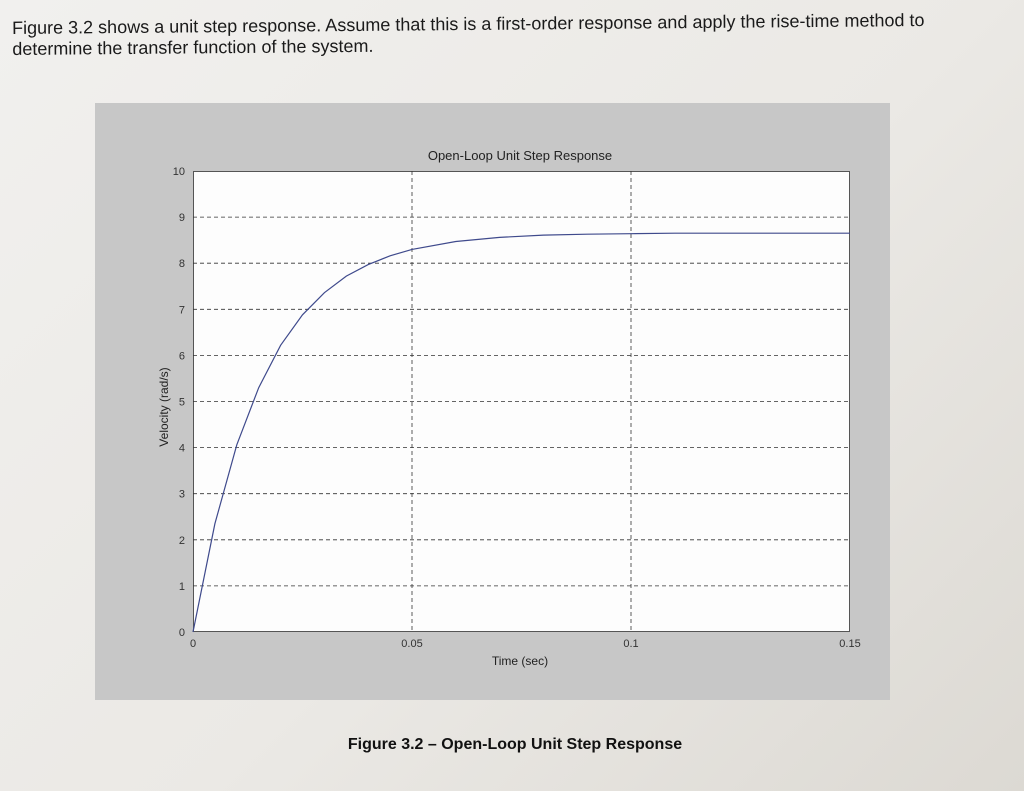  I want to click on y-tick-label: 4, so click(182, 449).